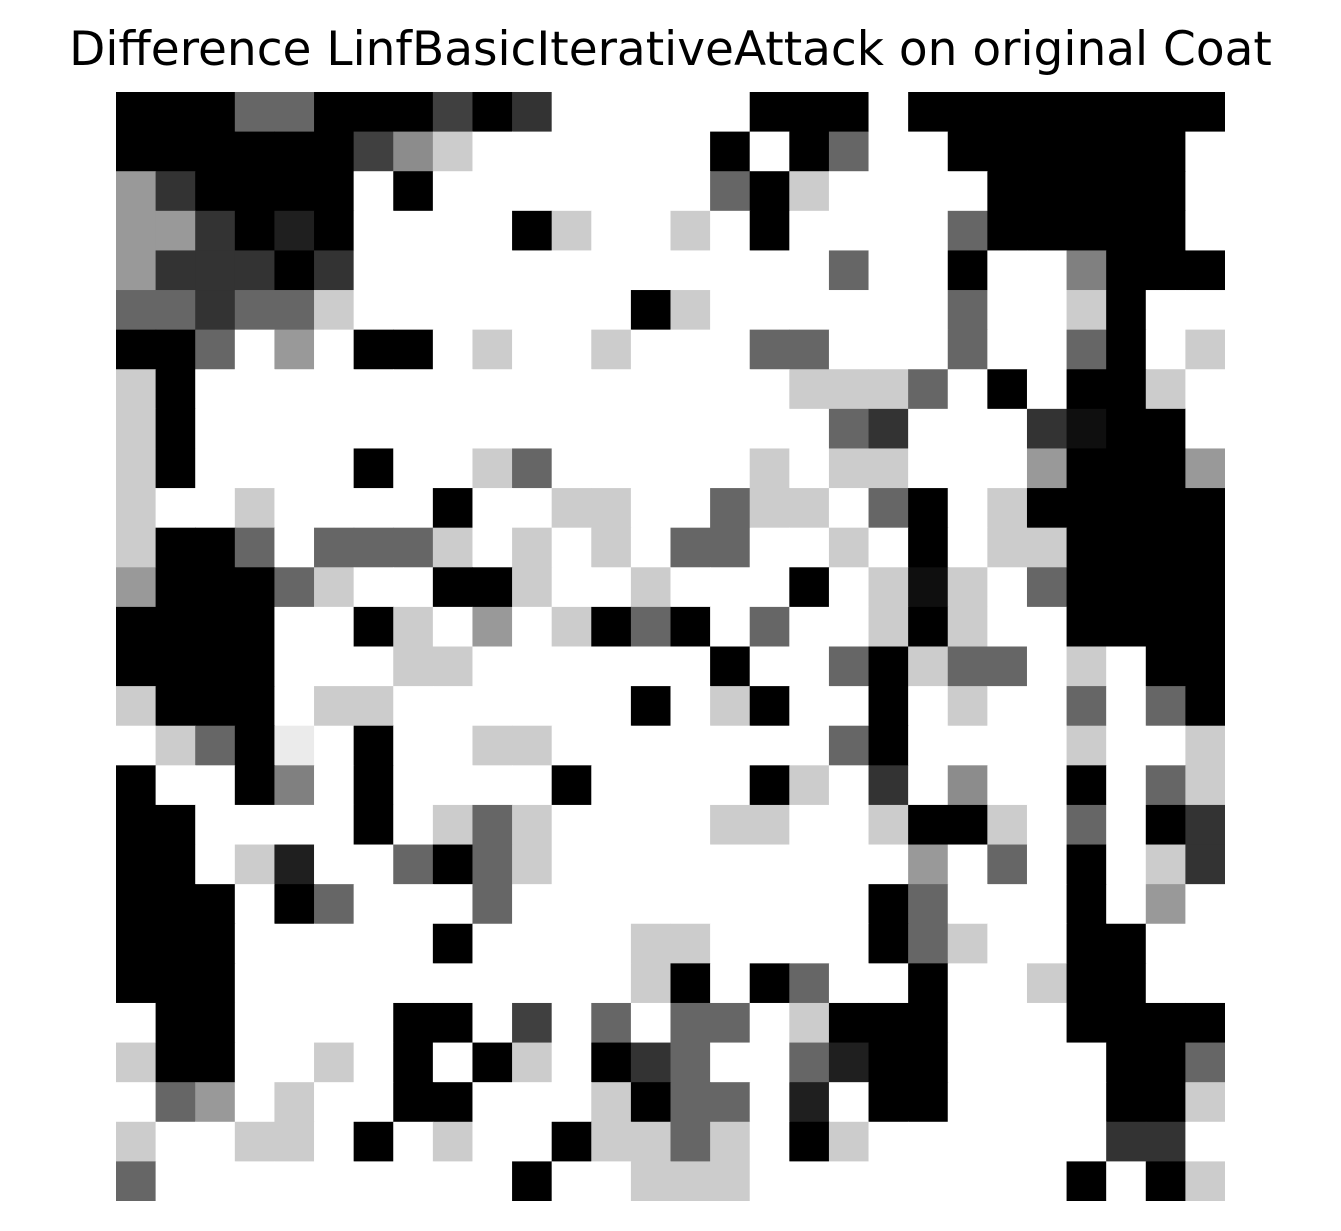  Describe the element at coordinates (175, 1062) in the screenshot. I see `heatmap-cell-r24-c1` at that location.